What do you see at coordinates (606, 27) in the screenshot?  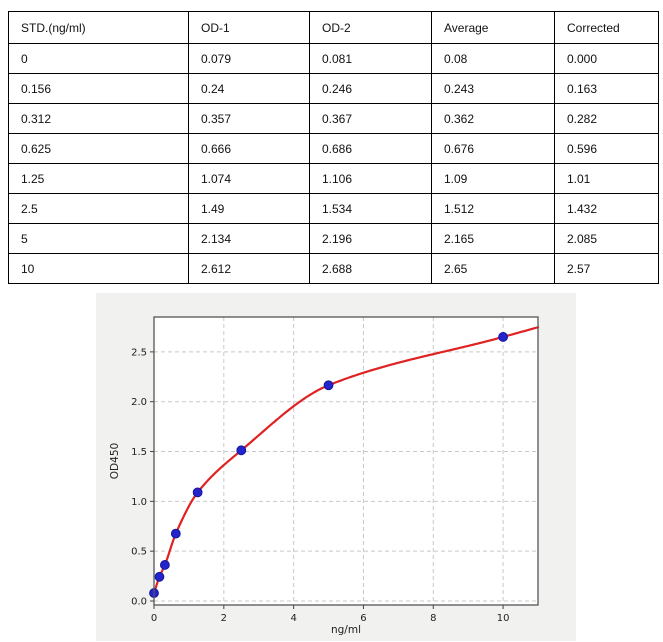 I see `column-header: Corrected` at bounding box center [606, 27].